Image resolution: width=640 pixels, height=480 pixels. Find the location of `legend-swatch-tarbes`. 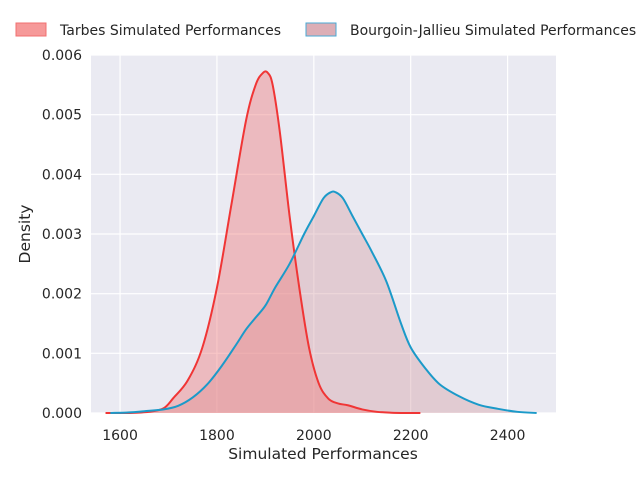

legend-swatch-tarbes is located at coordinates (31, 29).